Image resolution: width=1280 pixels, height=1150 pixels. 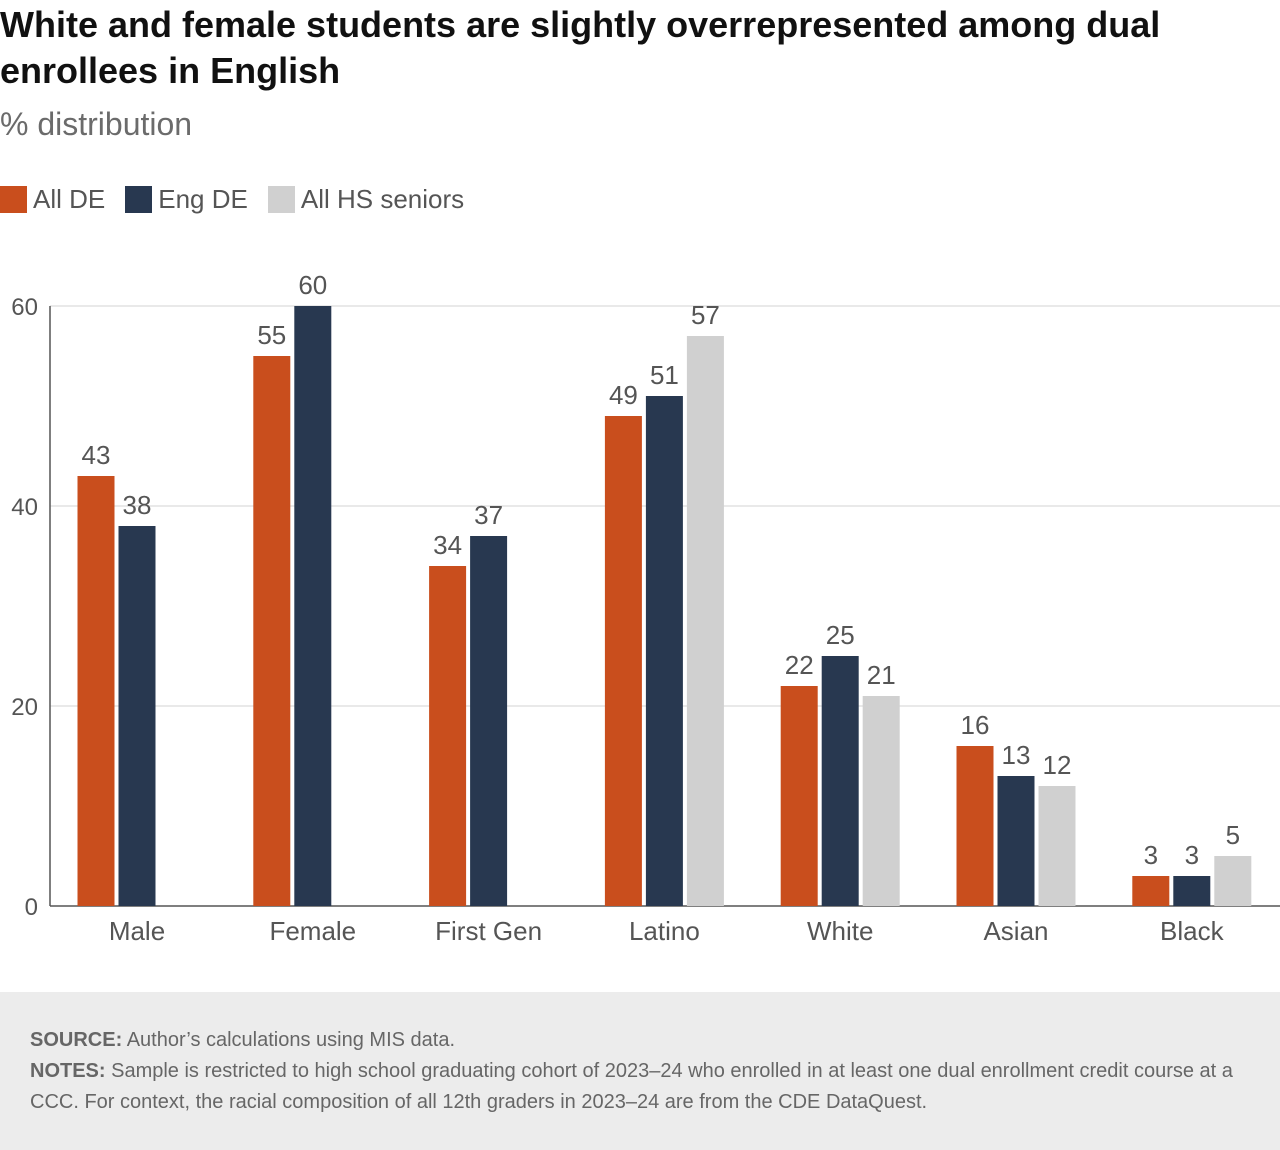 What do you see at coordinates (13, 199) in the screenshot?
I see `legend-swatch-all-de` at bounding box center [13, 199].